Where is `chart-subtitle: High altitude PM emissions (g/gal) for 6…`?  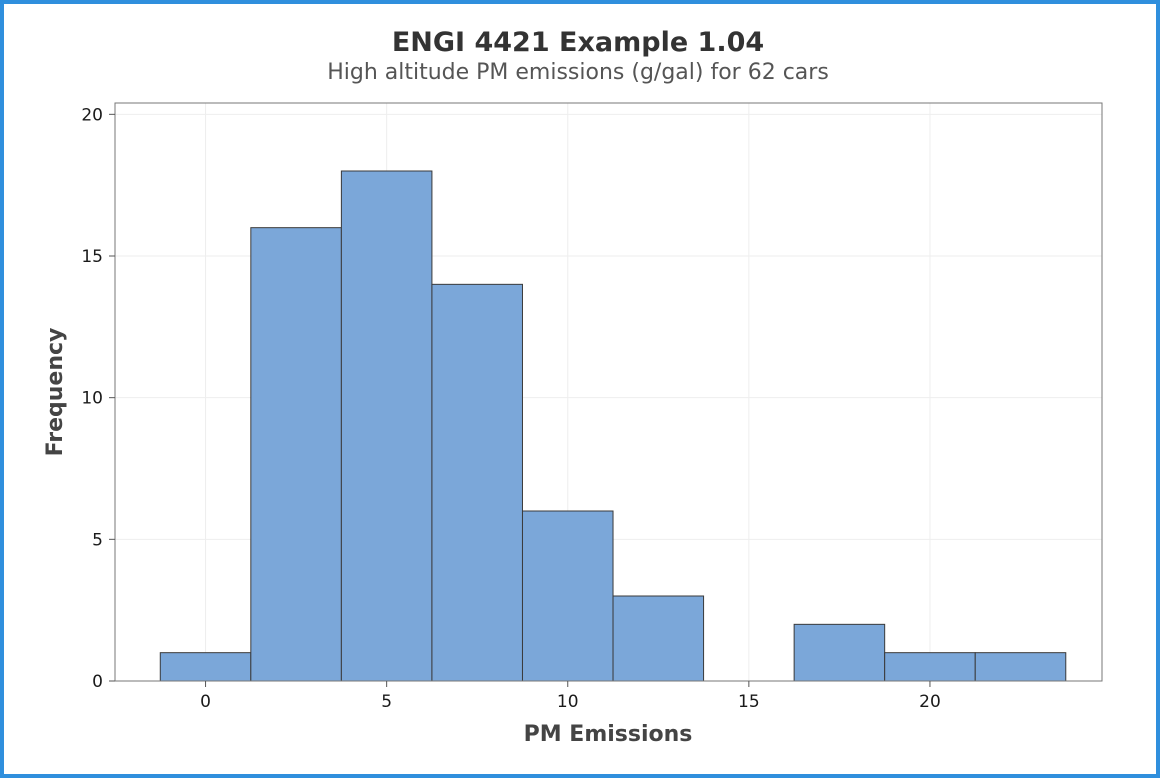 chart-subtitle: High altitude PM emissions (g/gal) for 6… is located at coordinates (578, 72).